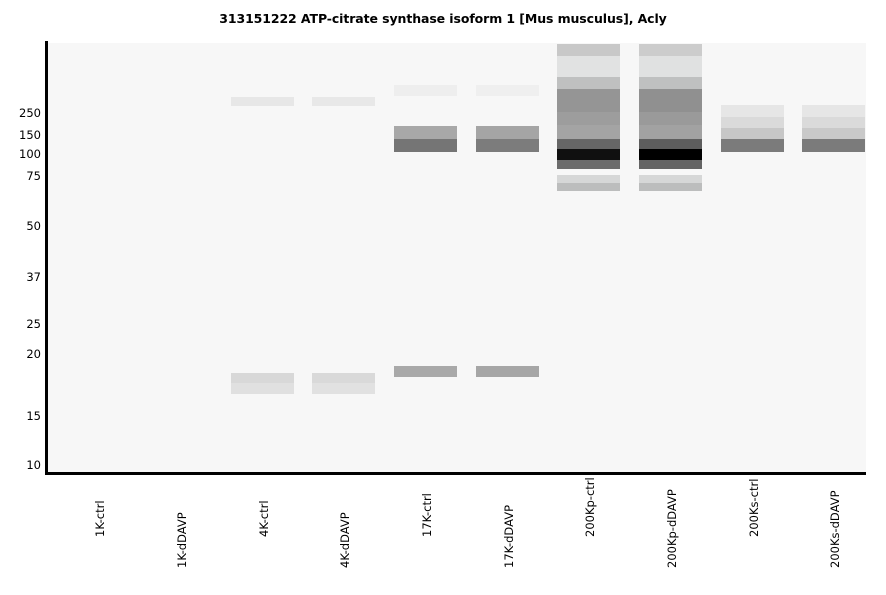  What do you see at coordinates (33, 354) in the screenshot?
I see `y-tick-label: 20` at bounding box center [33, 354].